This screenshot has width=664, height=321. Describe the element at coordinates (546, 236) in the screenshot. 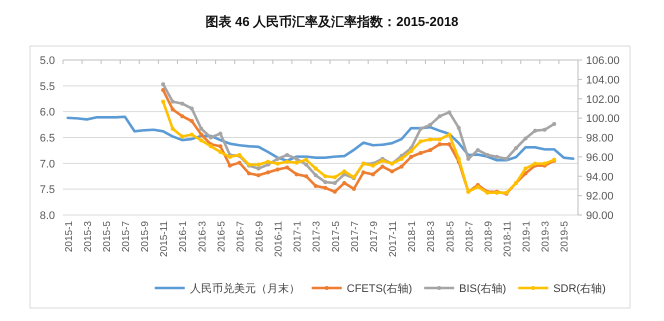

I see `x-tick-label: 2019-3` at that location.